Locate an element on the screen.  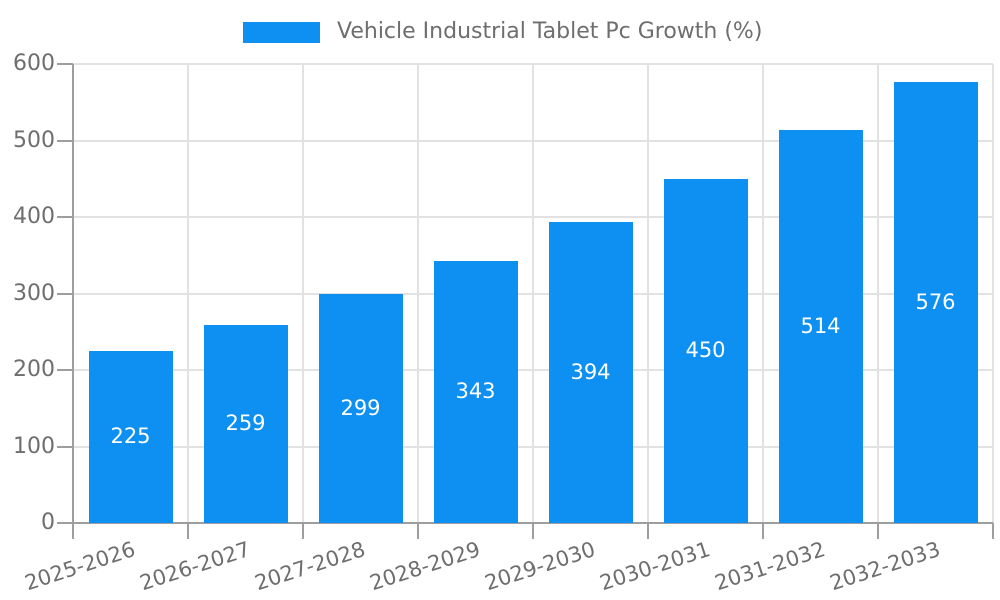
bar-value-label: 514 is located at coordinates (820, 325).